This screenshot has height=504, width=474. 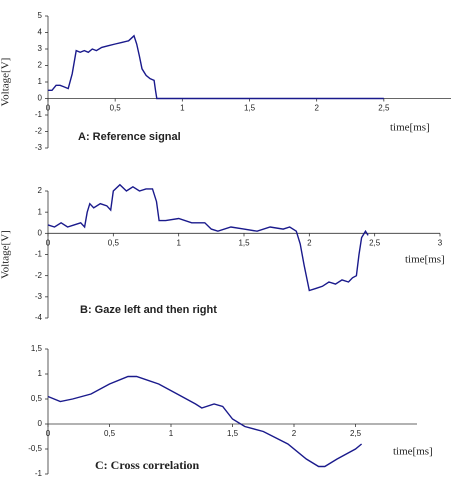 I want to click on panel-title: A: Reference signal, so click(x=129, y=137).